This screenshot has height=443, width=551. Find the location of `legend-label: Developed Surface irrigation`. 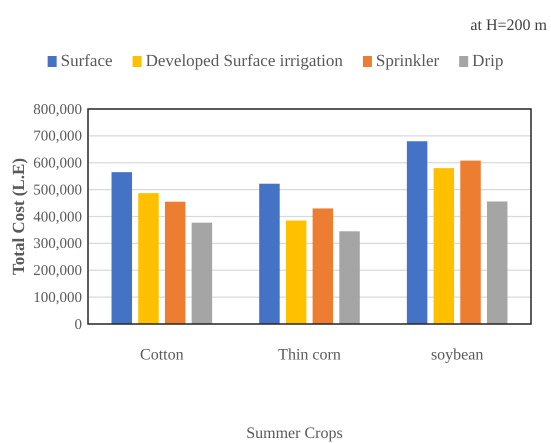

legend-label: Developed Surface irrigation is located at coordinates (245, 60).